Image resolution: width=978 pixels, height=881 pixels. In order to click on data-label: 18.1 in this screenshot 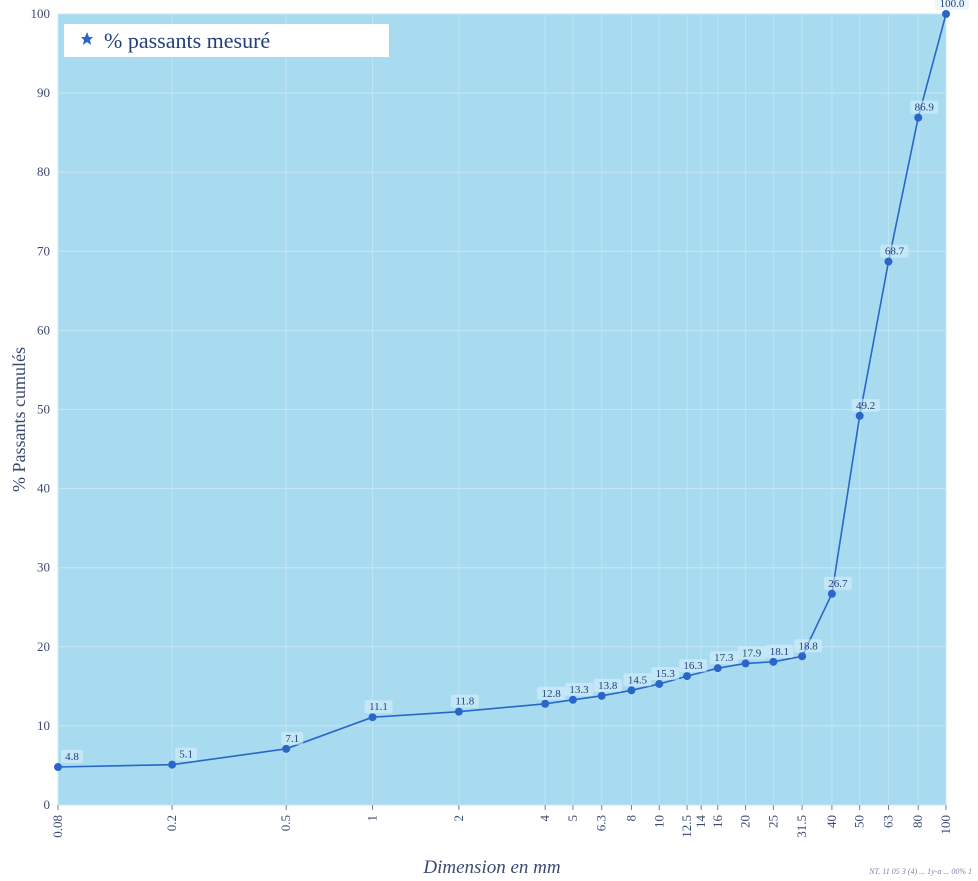, I will do `click(779, 652)`.